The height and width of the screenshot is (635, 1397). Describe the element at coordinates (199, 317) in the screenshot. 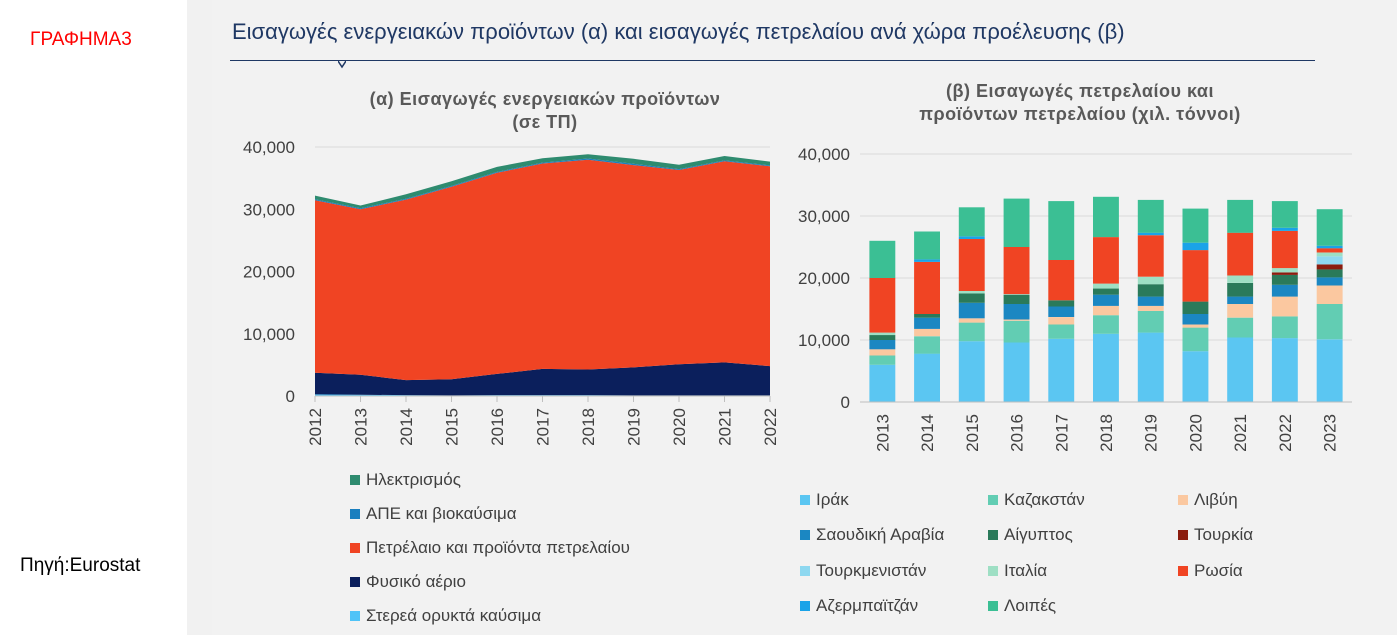

I see `gutter` at that location.